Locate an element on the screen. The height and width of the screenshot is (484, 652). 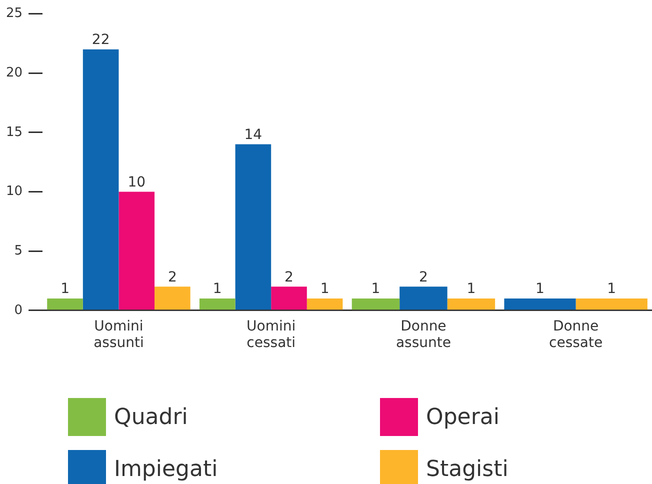
y-tick-label: 10 is located at coordinates (14, 192).